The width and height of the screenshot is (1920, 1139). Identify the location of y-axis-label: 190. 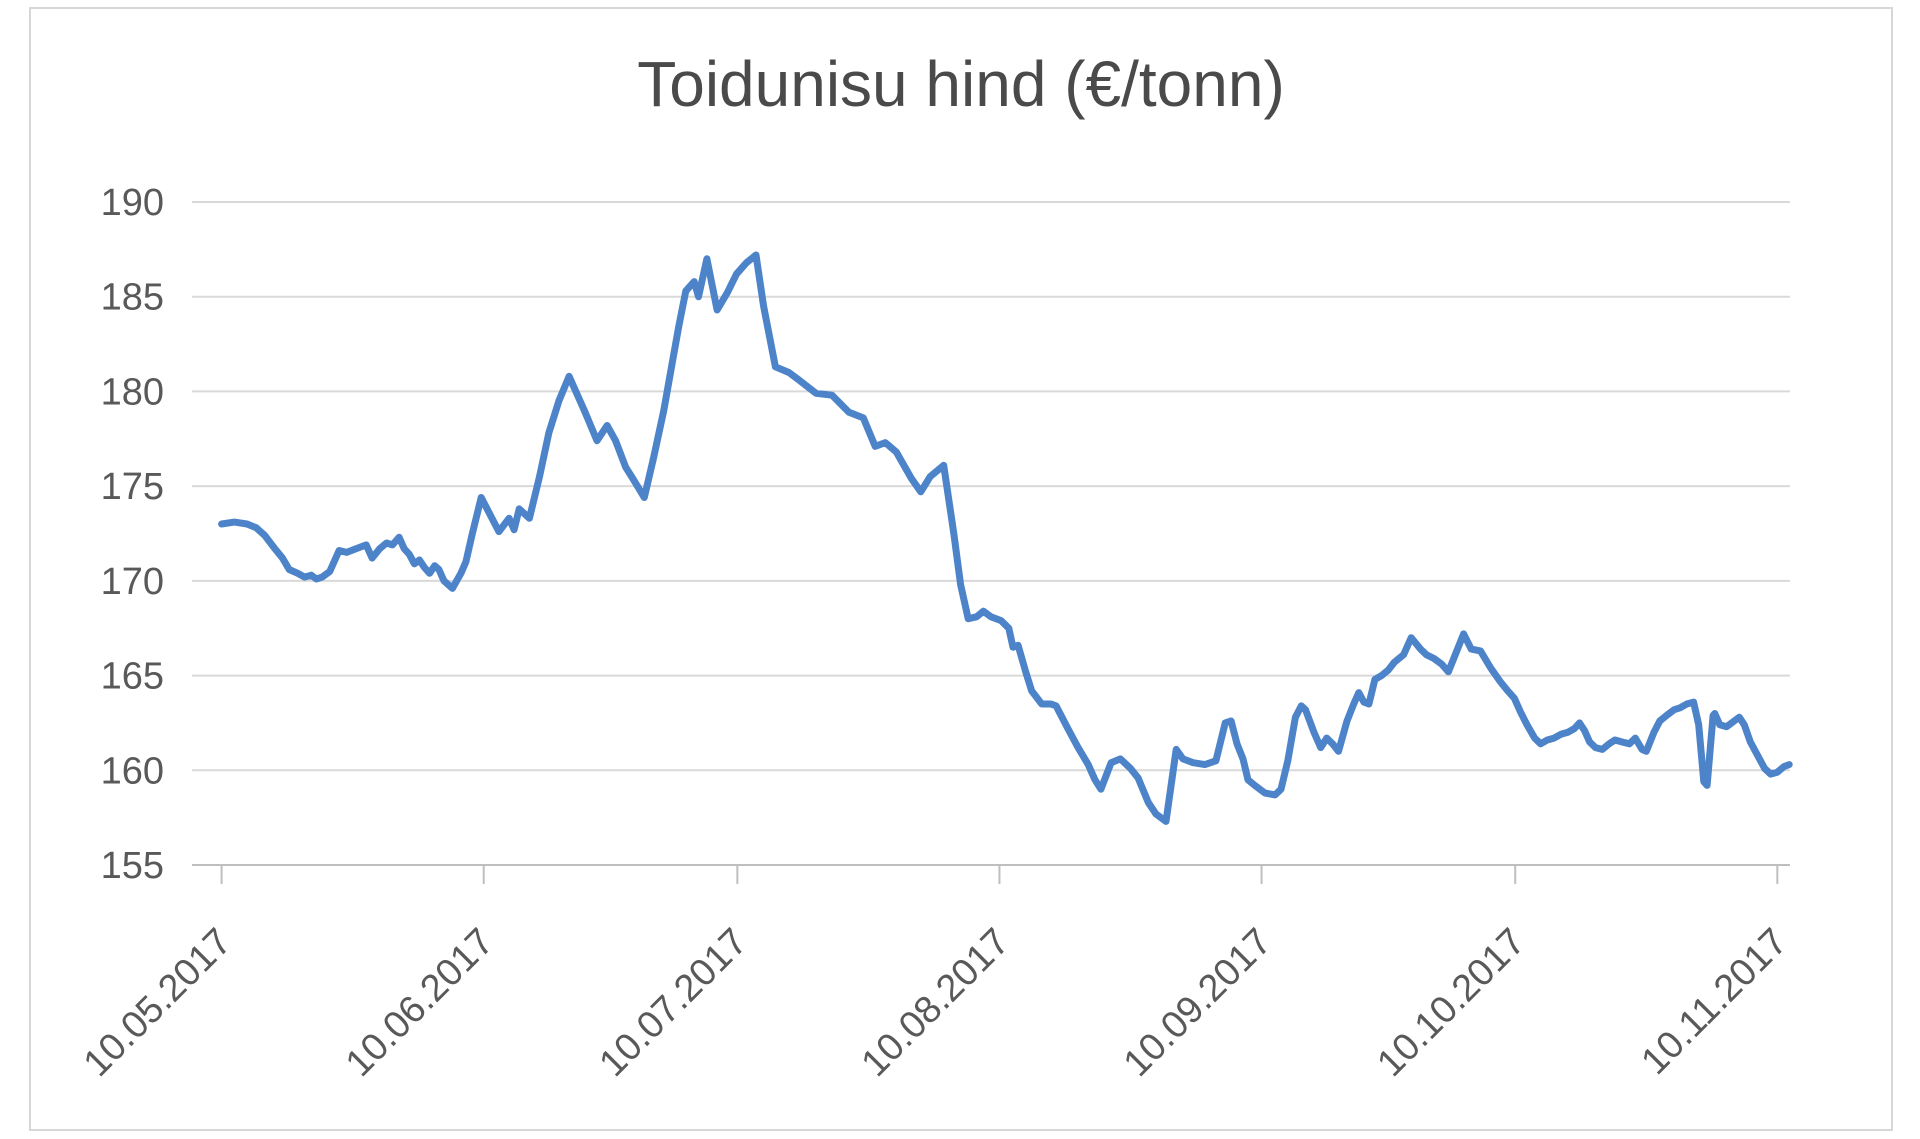
(132, 203).